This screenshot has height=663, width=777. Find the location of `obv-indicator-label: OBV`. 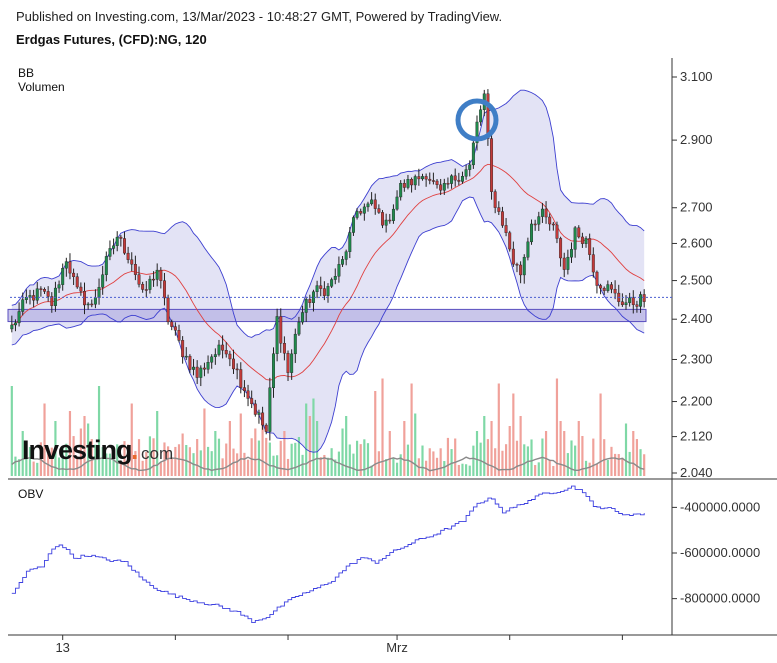

obv-indicator-label: OBV is located at coordinates (30, 494).